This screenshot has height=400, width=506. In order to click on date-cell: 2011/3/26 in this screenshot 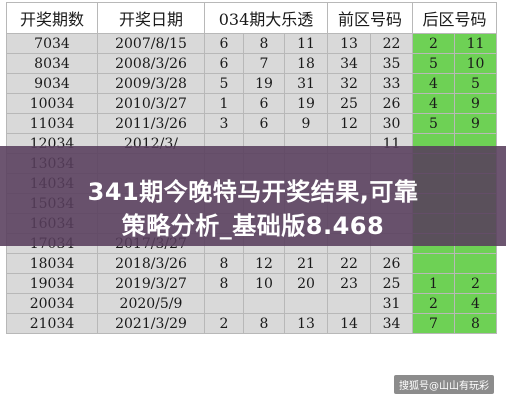, I will do `click(151, 123)`.